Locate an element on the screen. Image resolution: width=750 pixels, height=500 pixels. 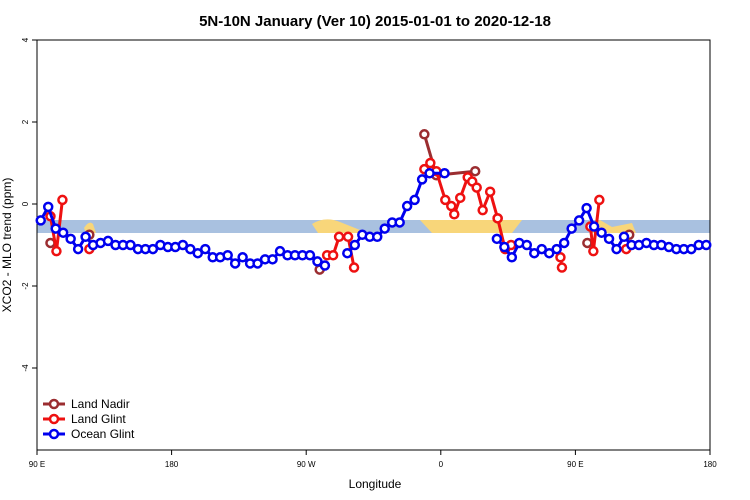
x-tick-label: 90 W is located at coordinates (306, 464).